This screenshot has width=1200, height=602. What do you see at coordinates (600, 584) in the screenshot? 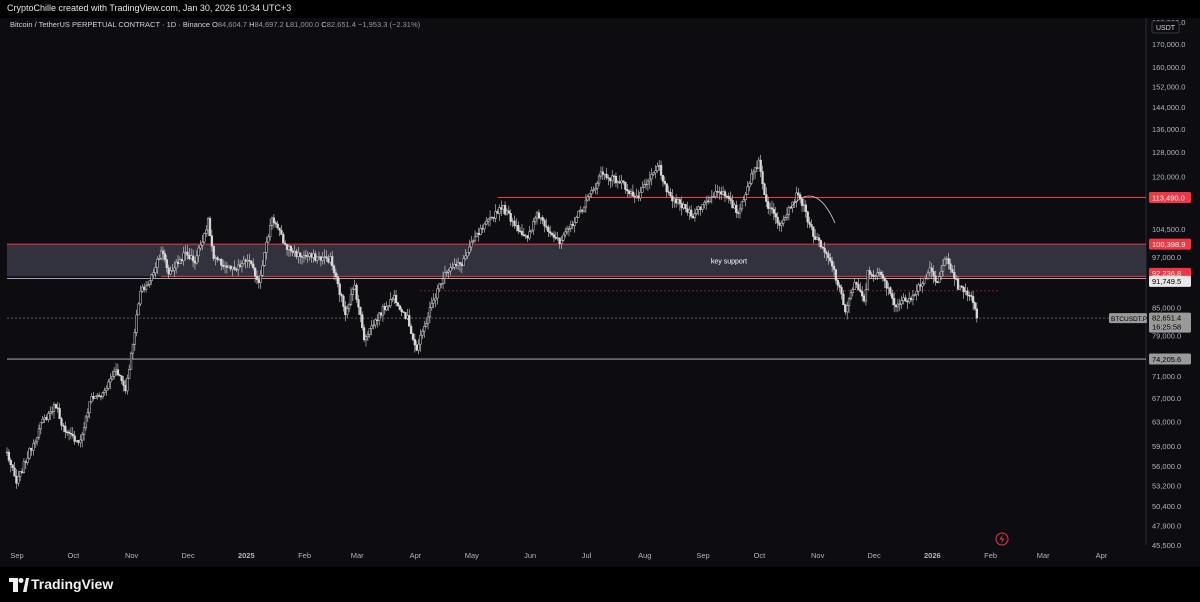
I see `footer: TradingView` at bounding box center [600, 584].